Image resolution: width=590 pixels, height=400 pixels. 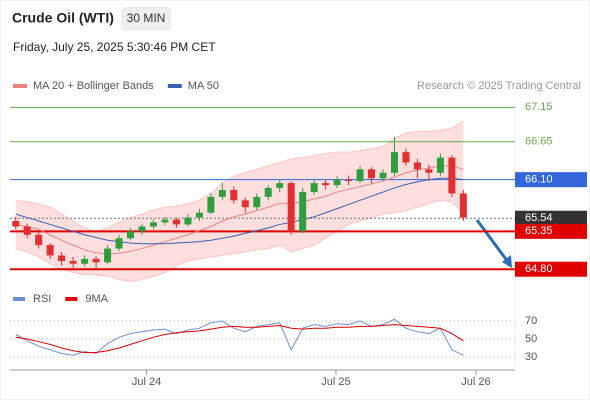 I want to click on level-label: 66.65, so click(x=539, y=142).